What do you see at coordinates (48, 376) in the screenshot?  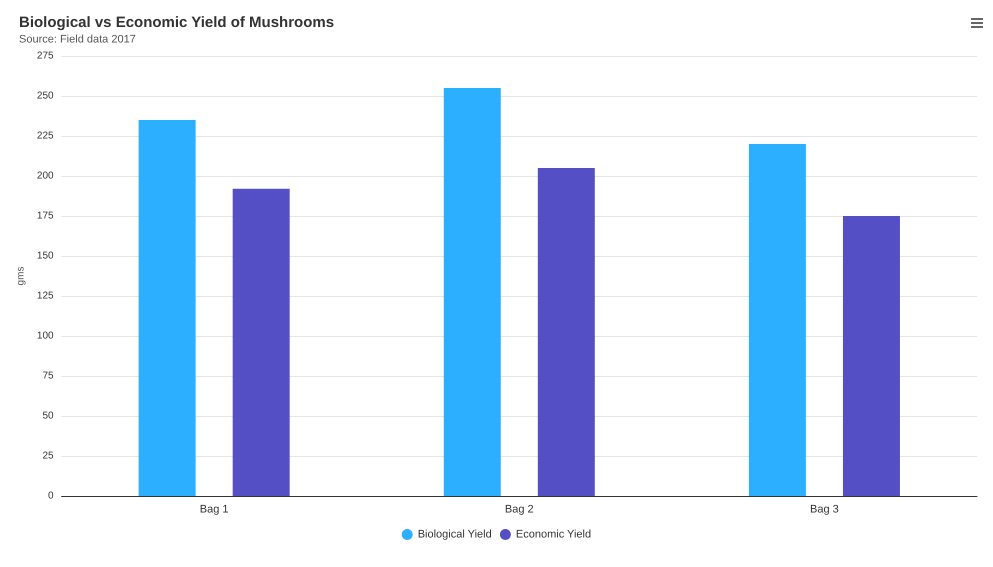 I see `y-tick-label: 75` at bounding box center [48, 376].